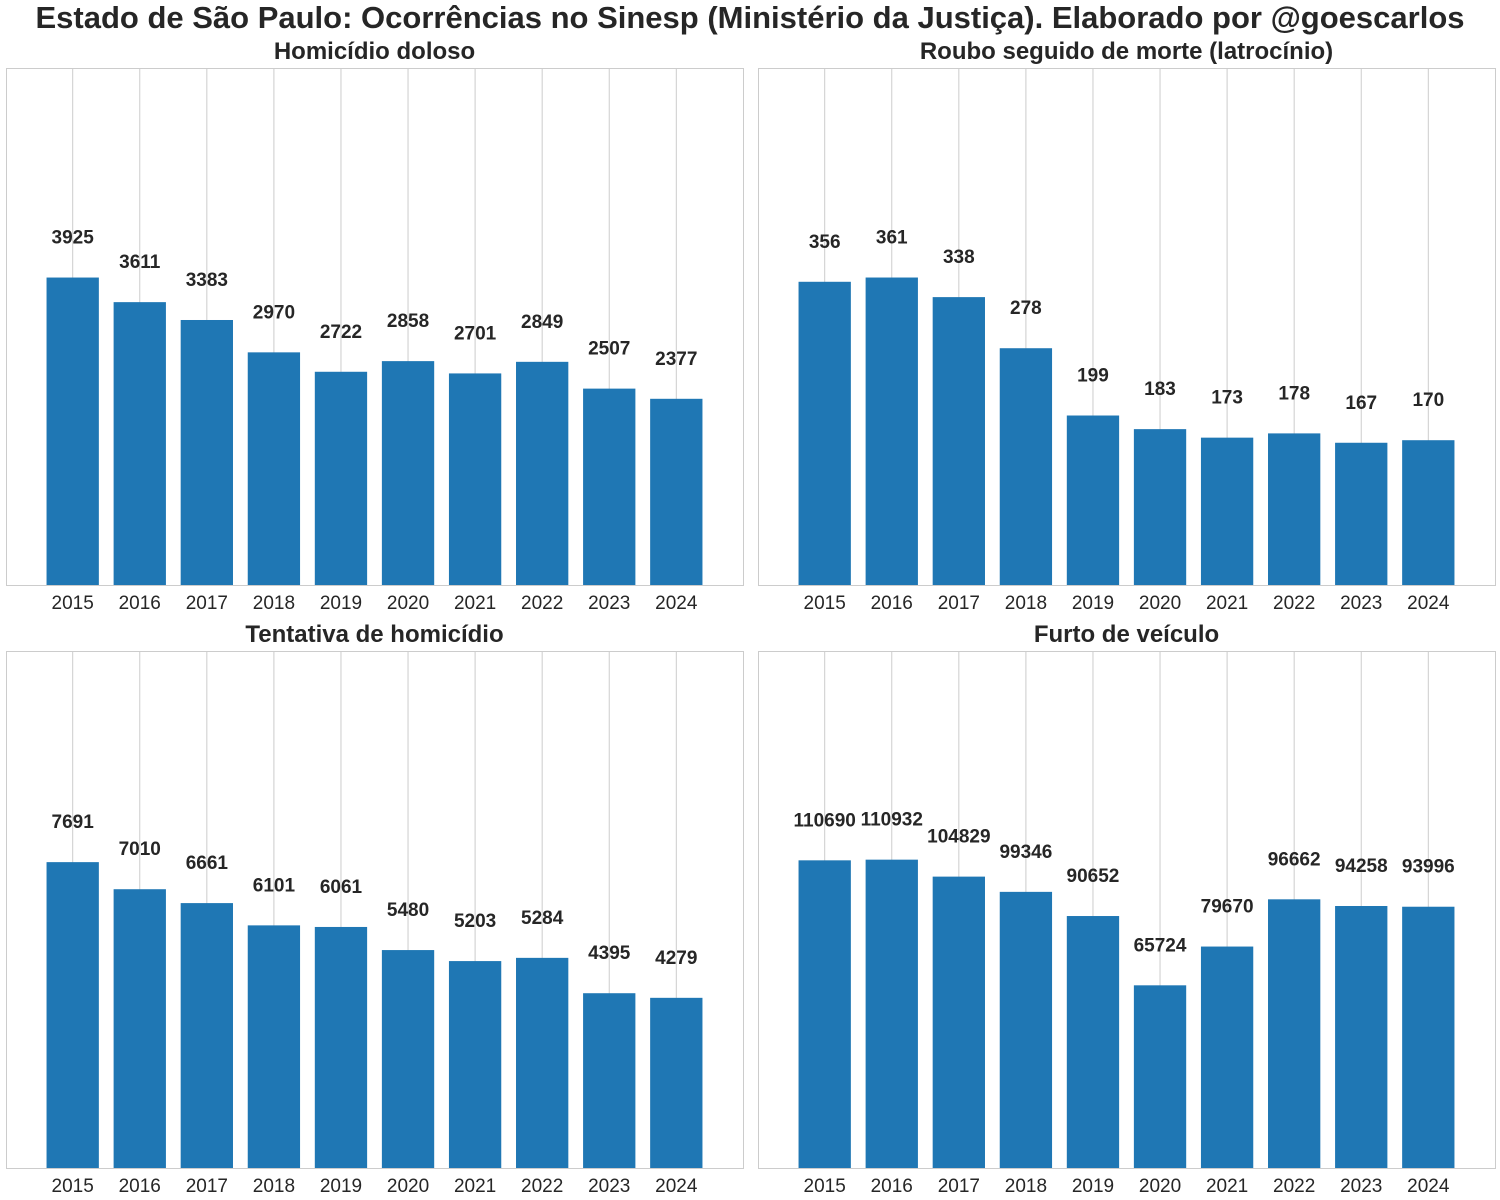 Image resolution: width=1500 pixels, height=1200 pixels. Describe the element at coordinates (1361, 866) in the screenshot. I see `data-label-furto-veiculo-2023: 94258` at that location.